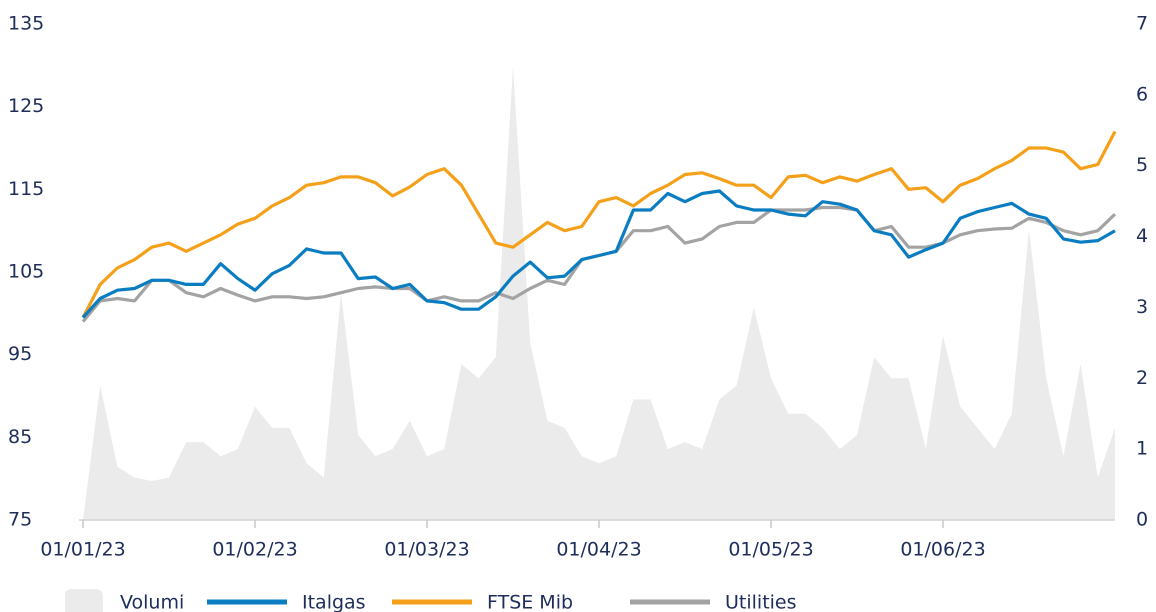 The height and width of the screenshot is (612, 1156). What do you see at coordinates (1142, 449) in the screenshot?
I see `y2-tick-label: 1` at bounding box center [1142, 449].